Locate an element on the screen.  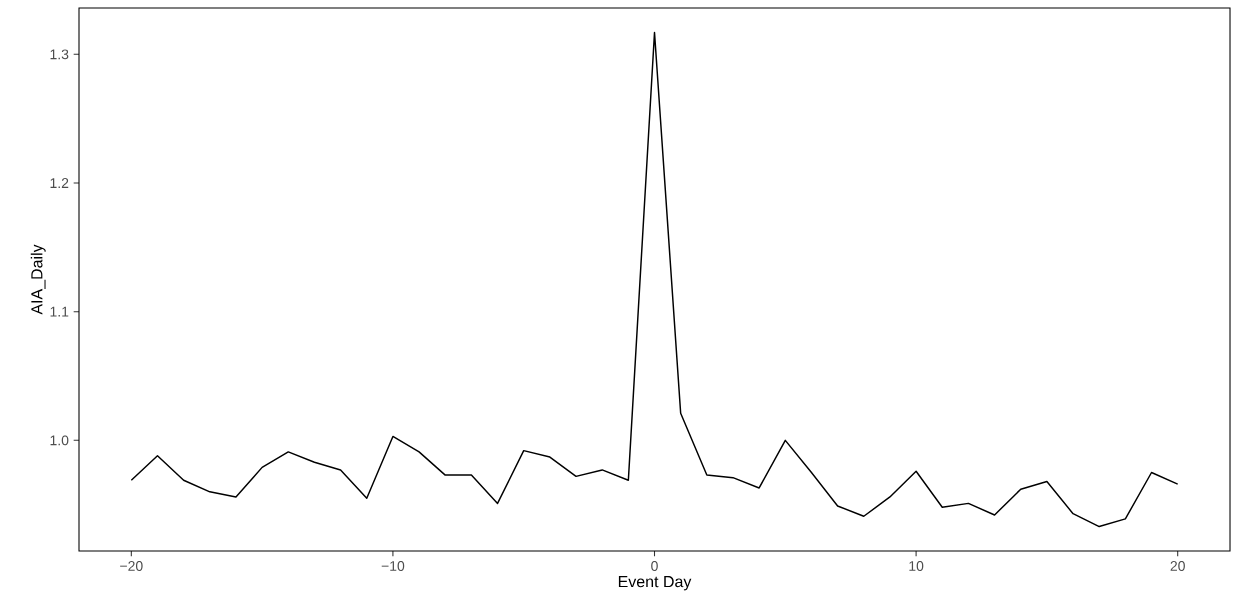
y-tick-label: 1.3 is located at coordinates (59, 54).